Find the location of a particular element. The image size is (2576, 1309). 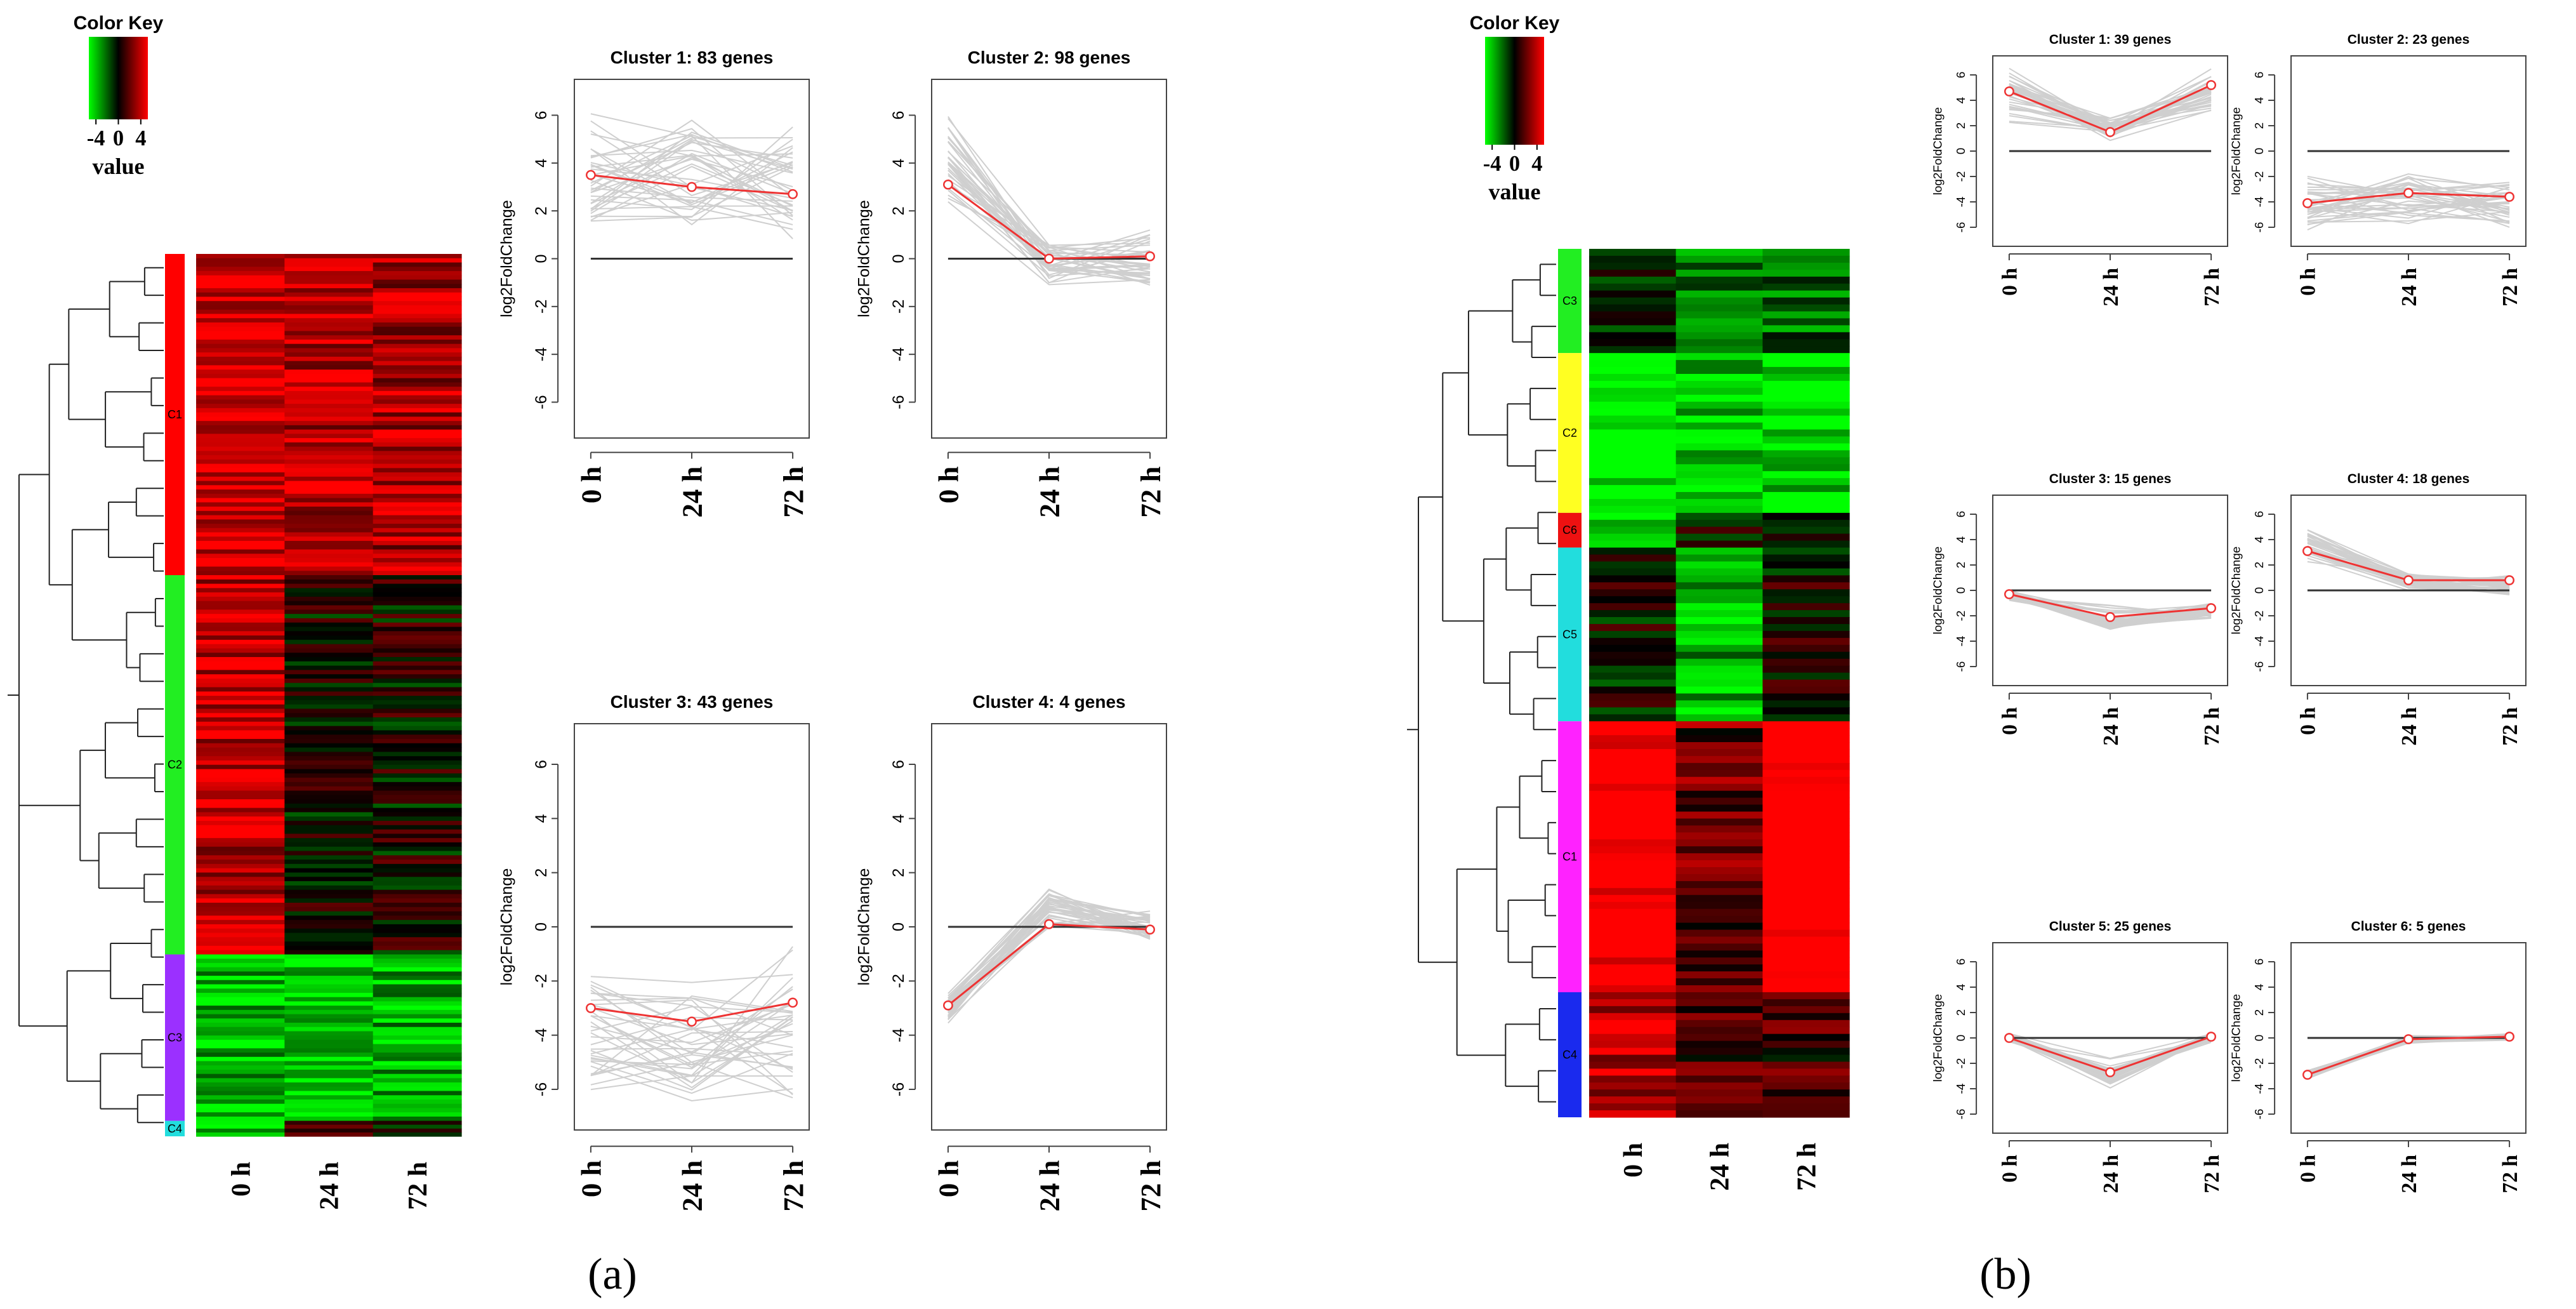

mean-line is located at coordinates (1049, 965).